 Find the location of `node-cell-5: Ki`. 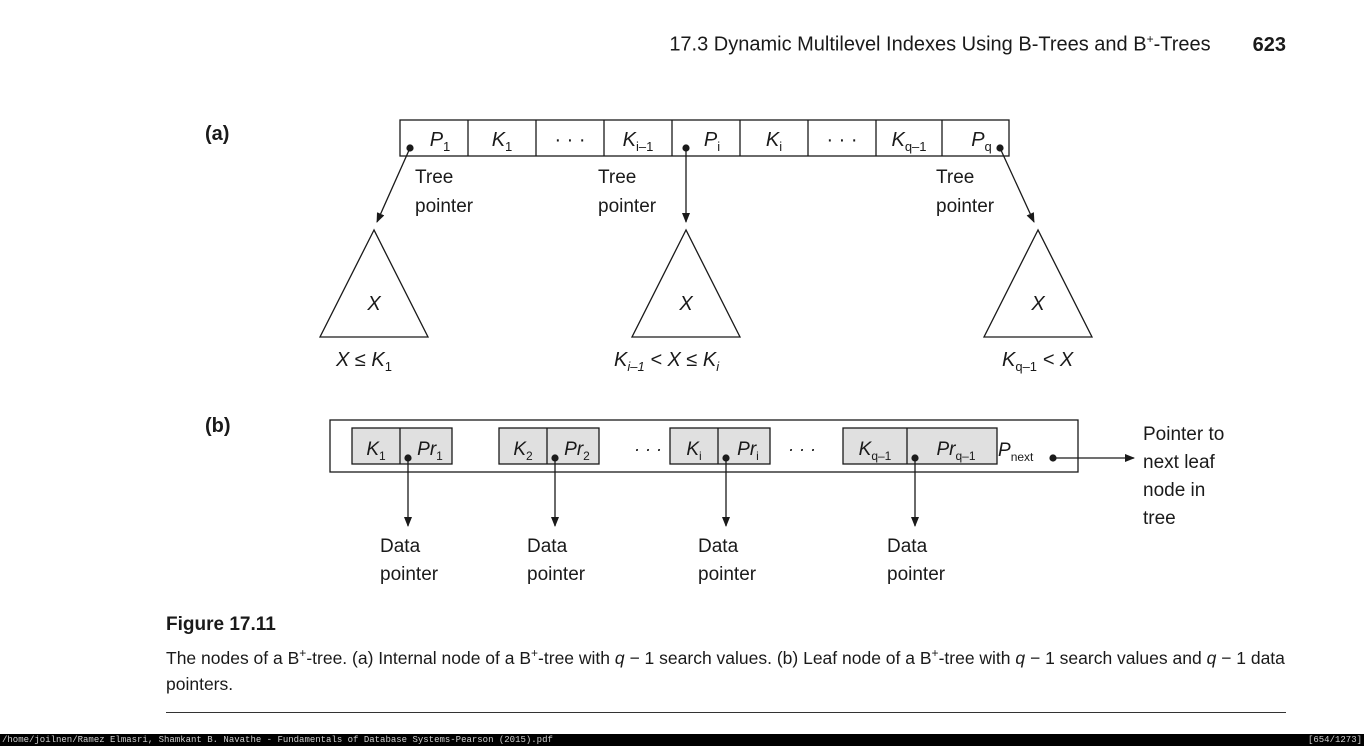

node-cell-5: Ki is located at coordinates (774, 141).